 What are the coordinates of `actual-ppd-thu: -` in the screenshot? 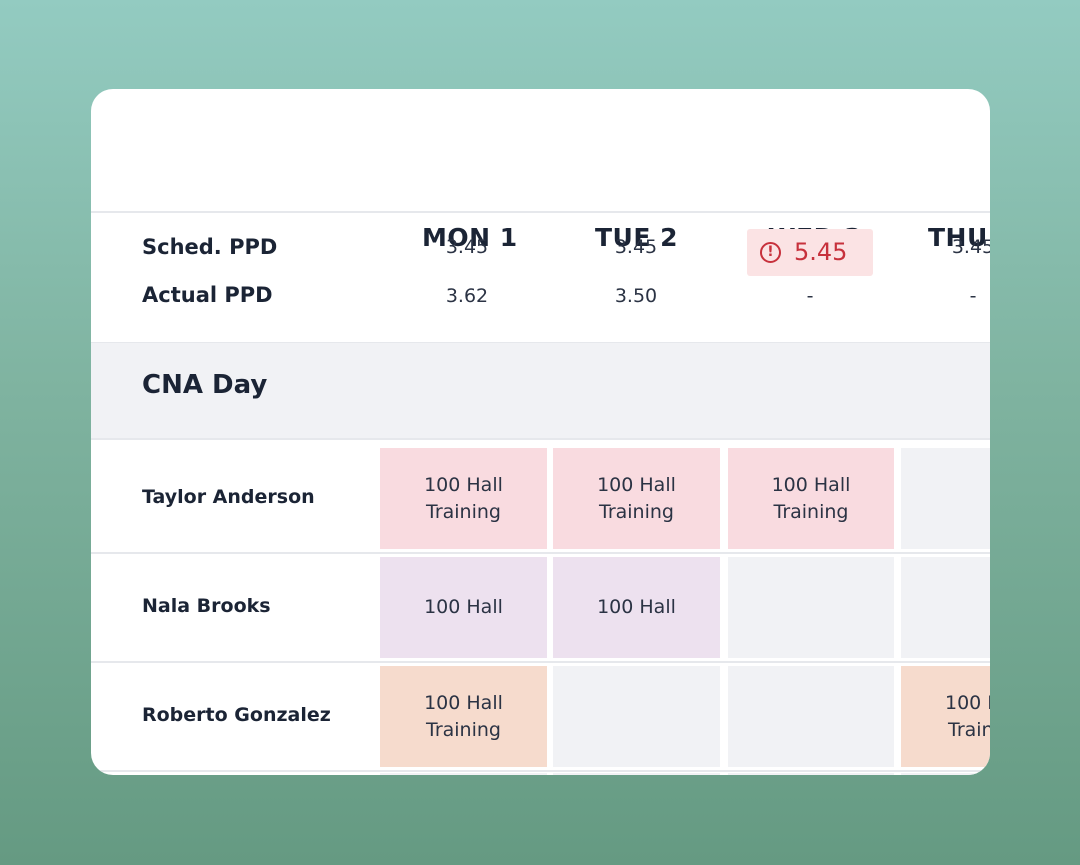 It's located at (973, 296).